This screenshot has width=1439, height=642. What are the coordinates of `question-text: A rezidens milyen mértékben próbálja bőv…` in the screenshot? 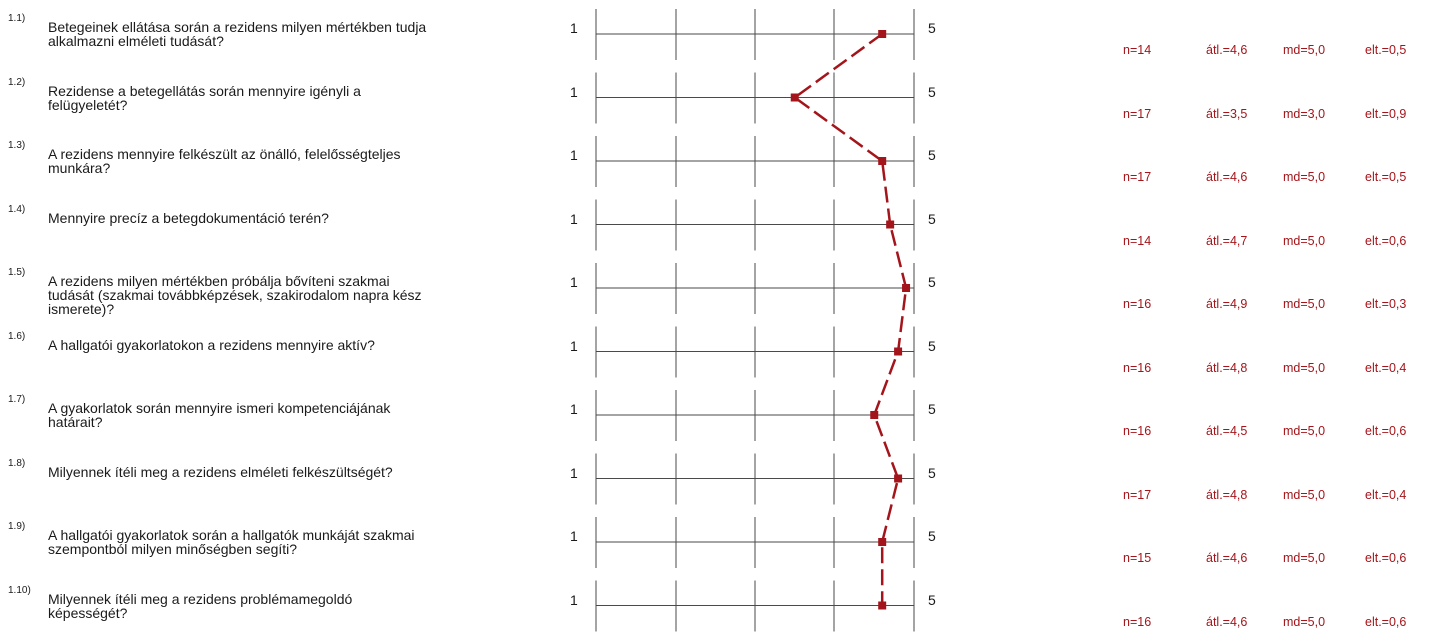 It's located at (235, 295).